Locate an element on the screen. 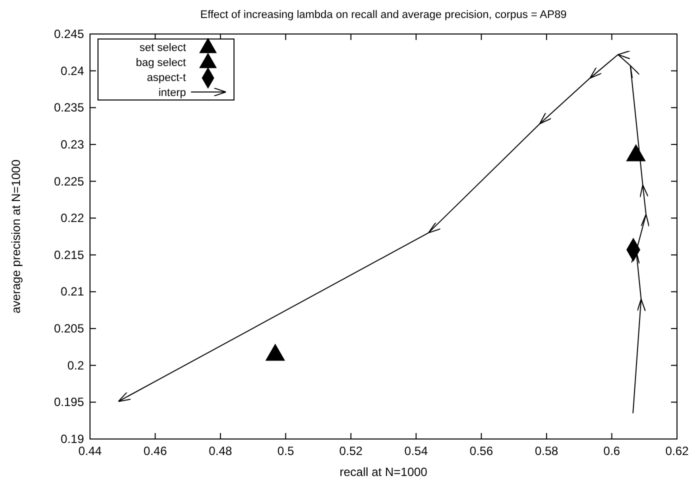 The width and height of the screenshot is (695, 487). legend-label: bag select is located at coordinates (161, 63).